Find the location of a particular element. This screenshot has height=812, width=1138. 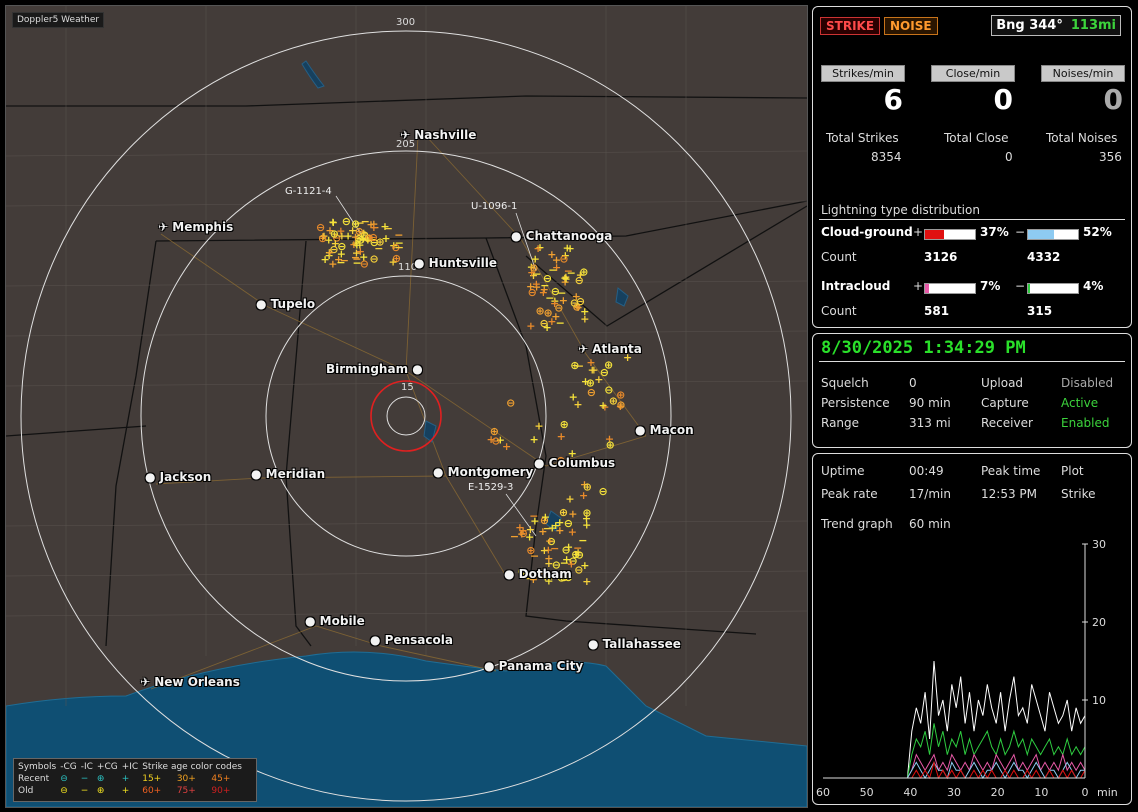

squelch-value: 0 is located at coordinates (913, 383).